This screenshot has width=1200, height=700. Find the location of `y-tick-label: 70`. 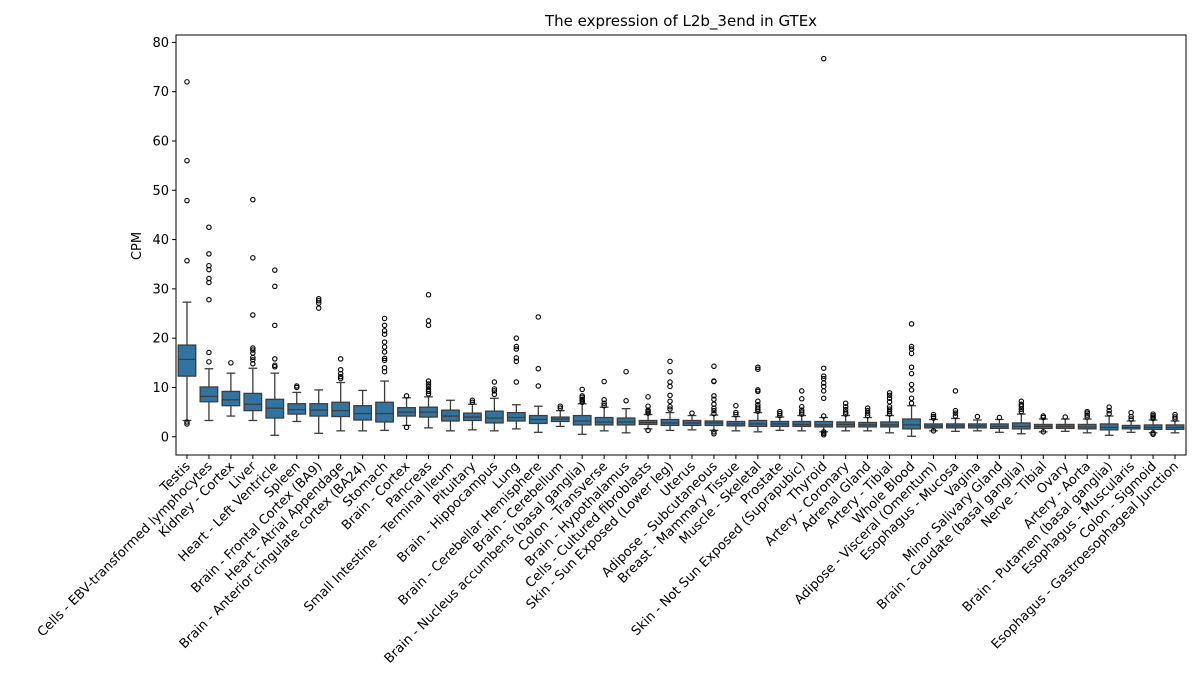

y-tick-label: 70 is located at coordinates (160, 92).